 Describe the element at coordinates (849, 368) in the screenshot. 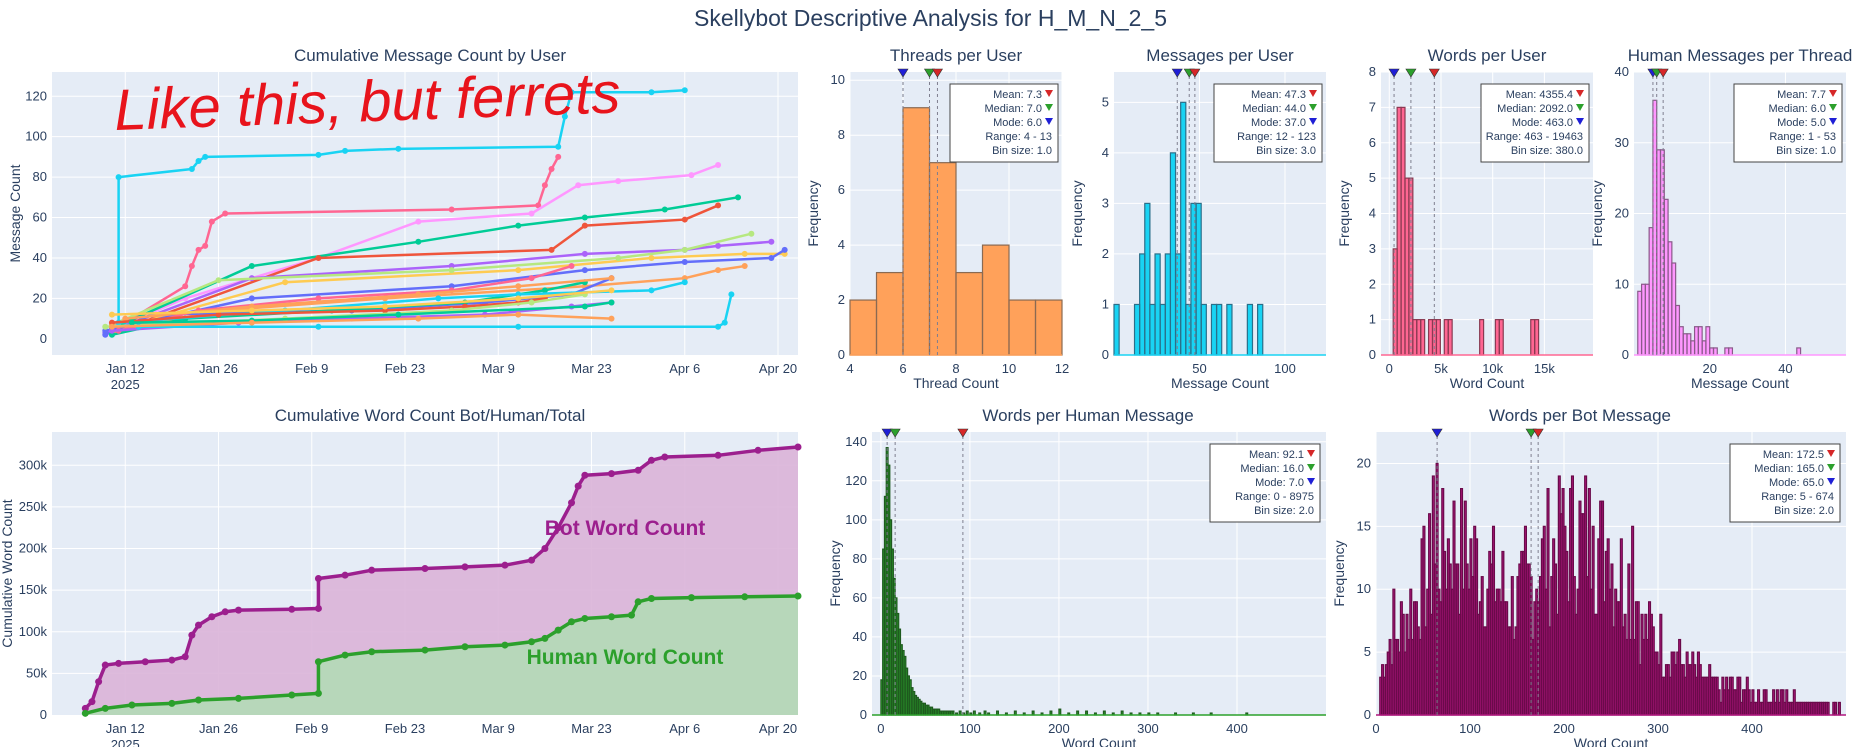

I see `x-tick-label: 4` at that location.